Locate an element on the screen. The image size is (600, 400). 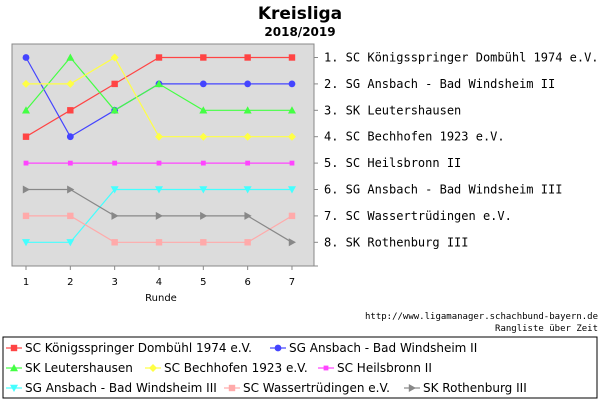
x-tick-label: 7 is located at coordinates (292, 282).